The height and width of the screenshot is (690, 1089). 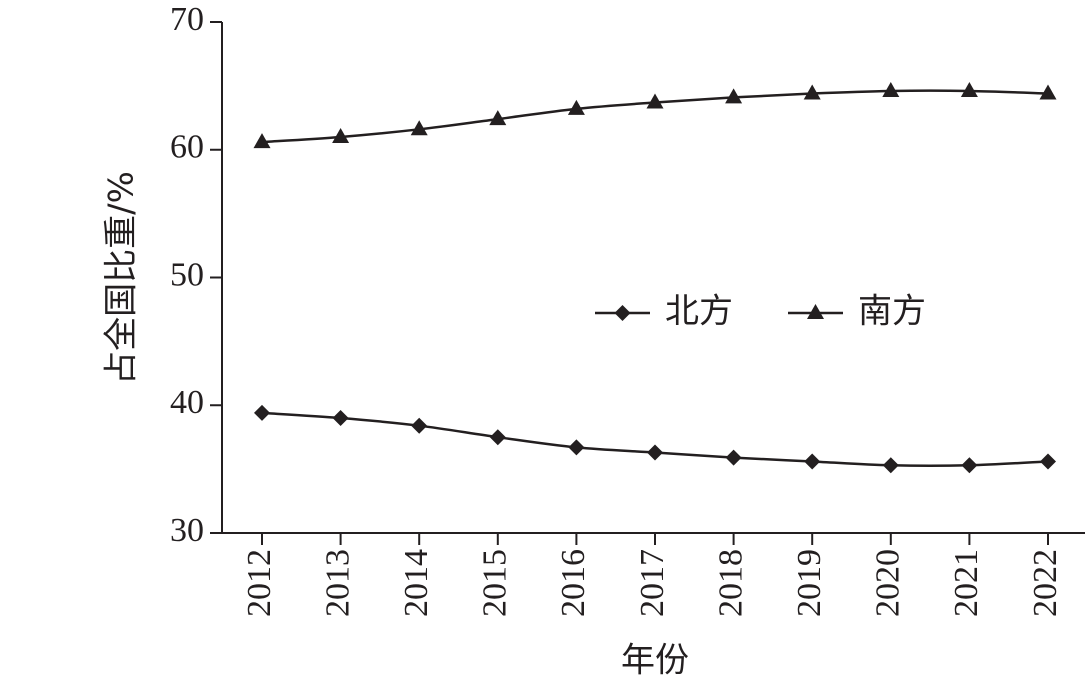 I want to click on x-tick-label: 2013, so click(x=337, y=583).